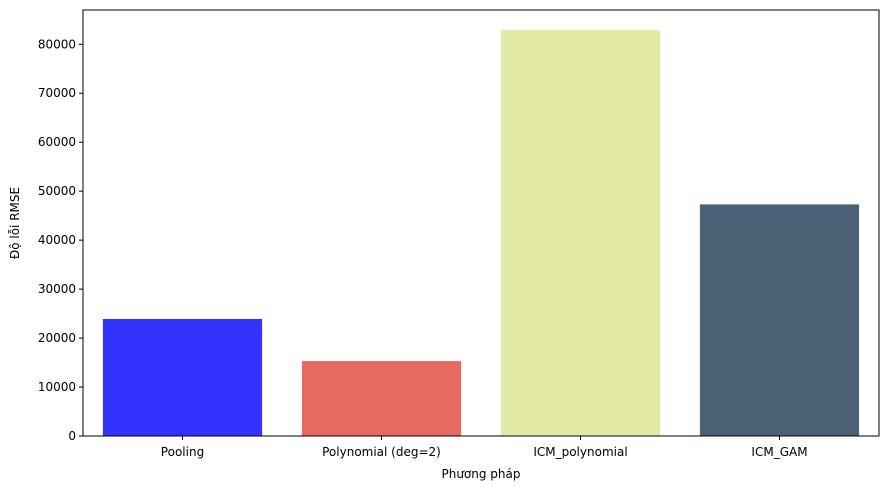 This screenshot has width=889, height=490. Describe the element at coordinates (182, 452) in the screenshot. I see `x-tick-label: Pooling` at that location.